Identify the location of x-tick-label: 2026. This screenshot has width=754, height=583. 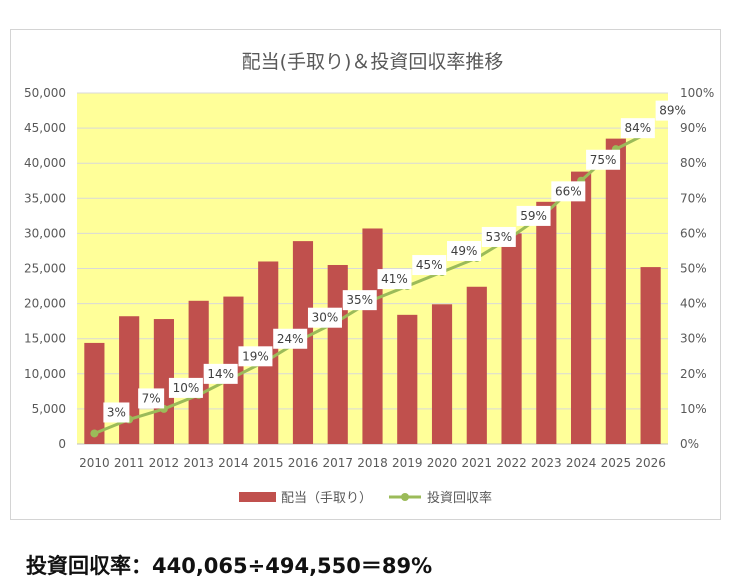
(650, 463).